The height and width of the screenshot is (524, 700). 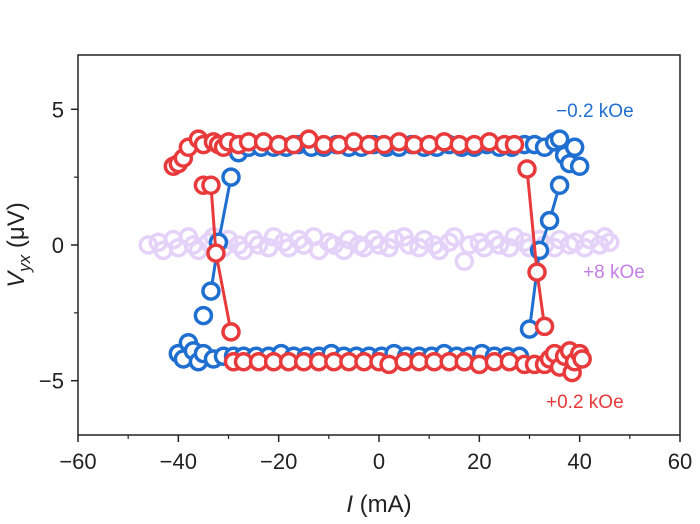 What do you see at coordinates (379, 461) in the screenshot?
I see `x-tick-label: 0` at bounding box center [379, 461].